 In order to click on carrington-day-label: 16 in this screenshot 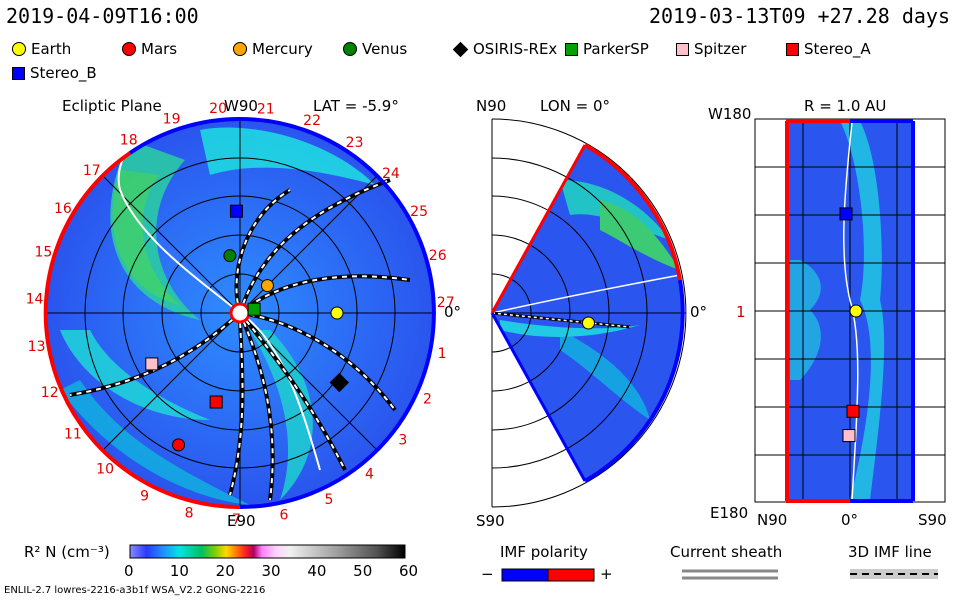, I will do `click(63, 209)`.